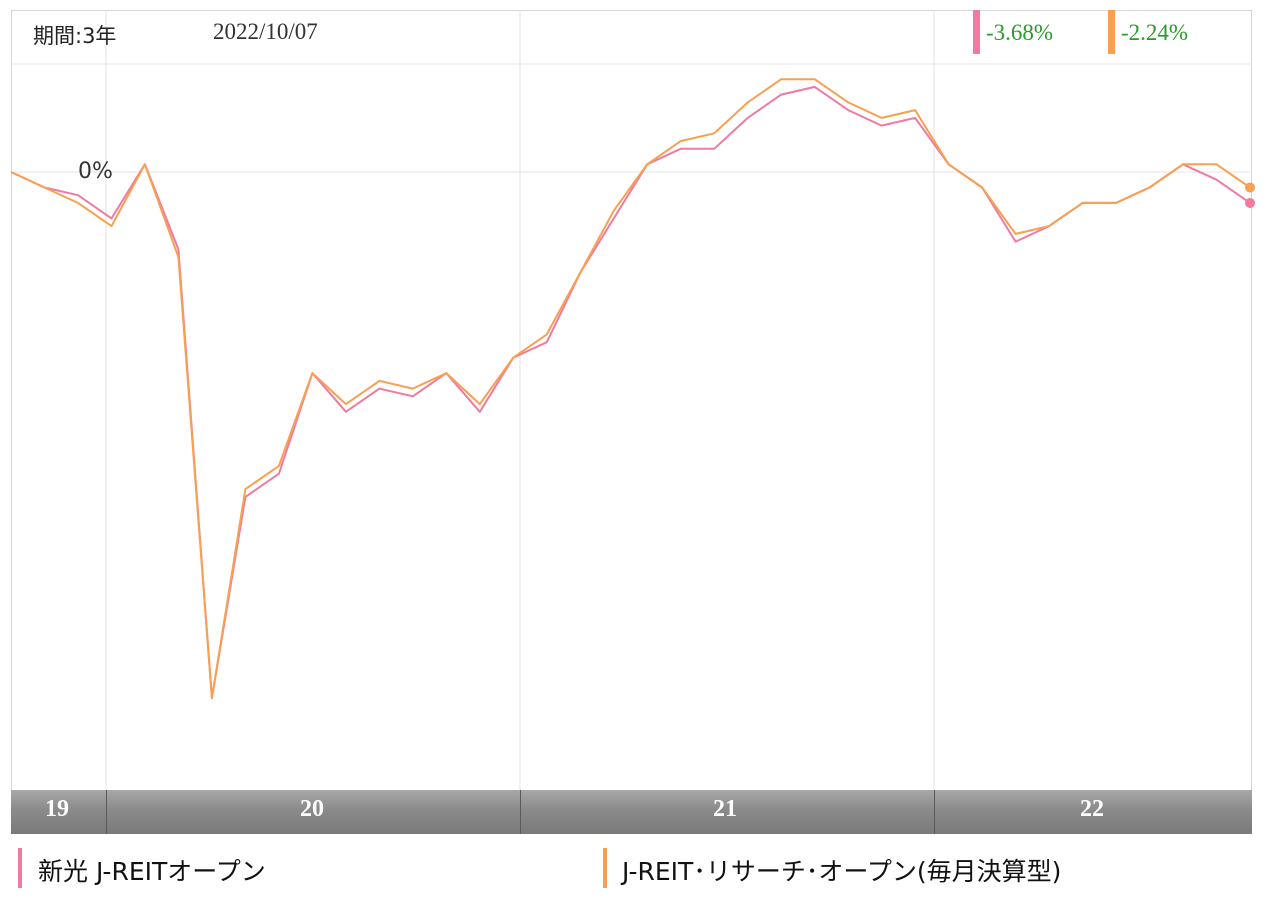 The image size is (1273, 903). Describe the element at coordinates (1020, 32) in the screenshot. I see `return-value-series-1: -3.68%` at that location.